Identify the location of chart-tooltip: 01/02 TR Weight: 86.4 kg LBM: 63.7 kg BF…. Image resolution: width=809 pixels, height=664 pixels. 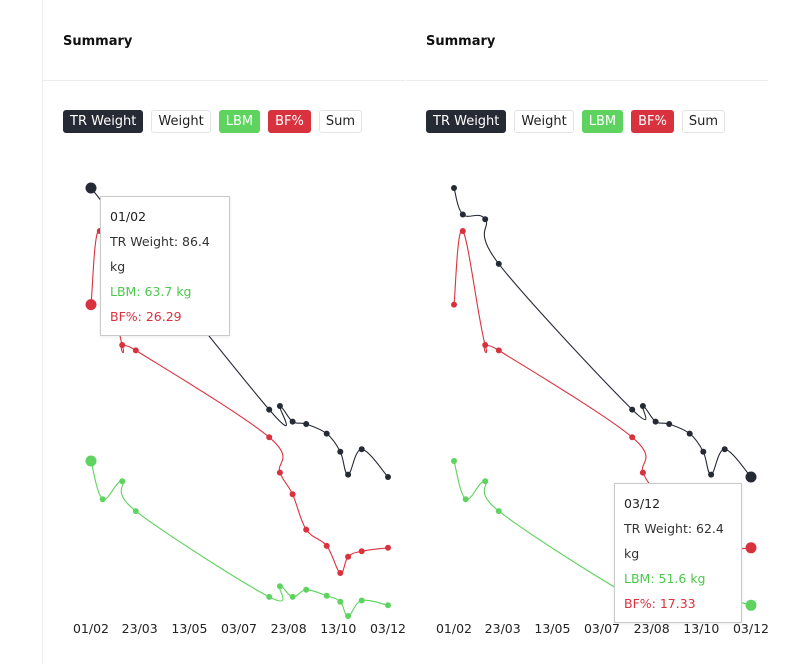
(165, 266).